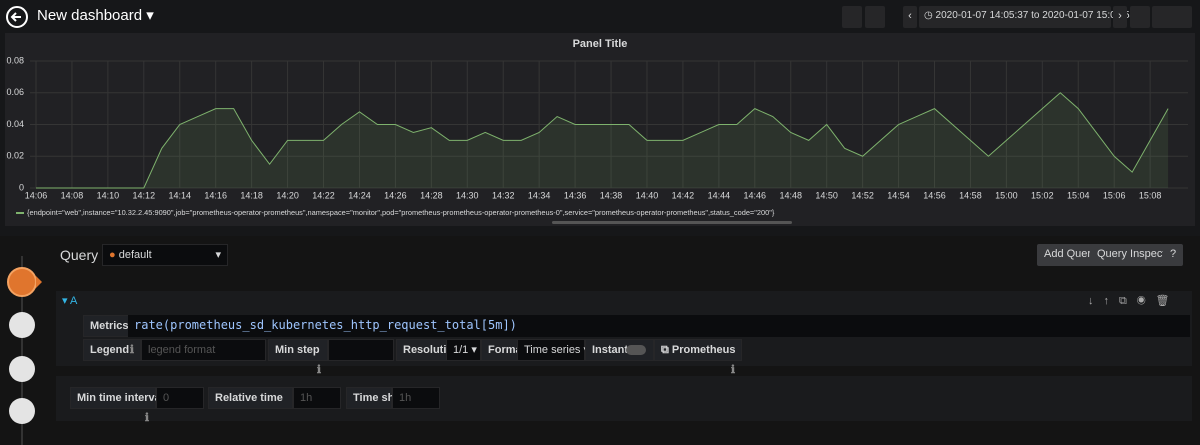 The image size is (1200, 445). What do you see at coordinates (467, 195) in the screenshot?
I see `x-tick-label: 14:30` at bounding box center [467, 195].